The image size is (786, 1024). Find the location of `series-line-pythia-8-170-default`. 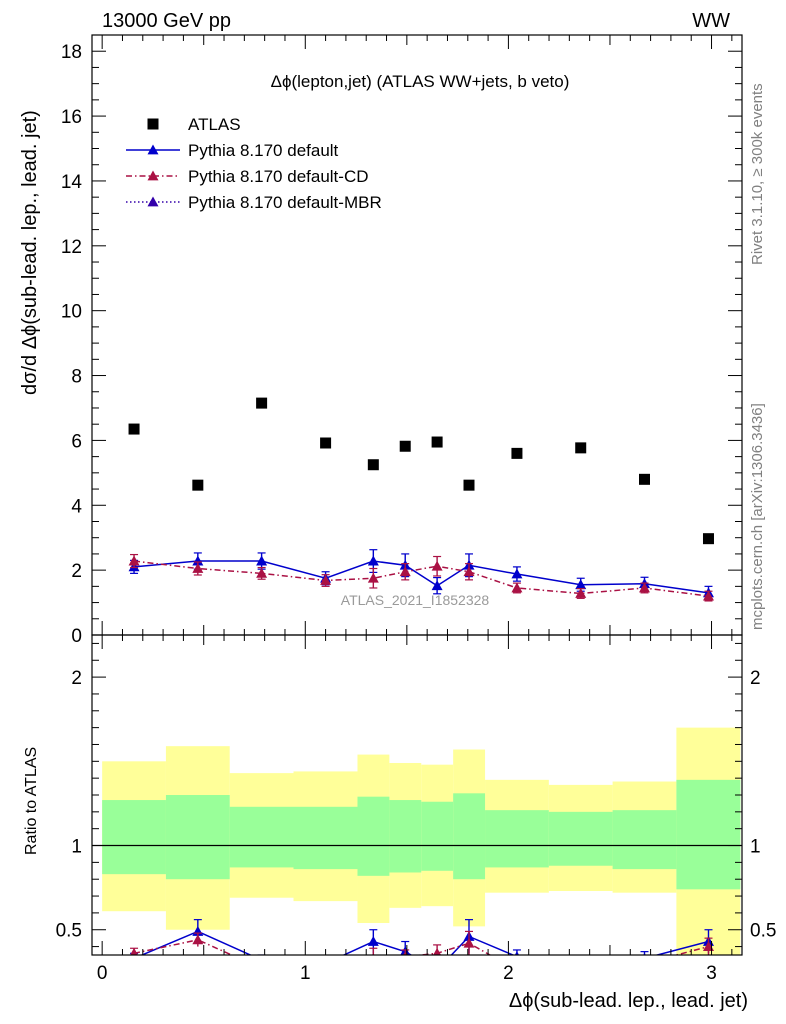

series-line-pythia-8-170-default is located at coordinates (421, 577).